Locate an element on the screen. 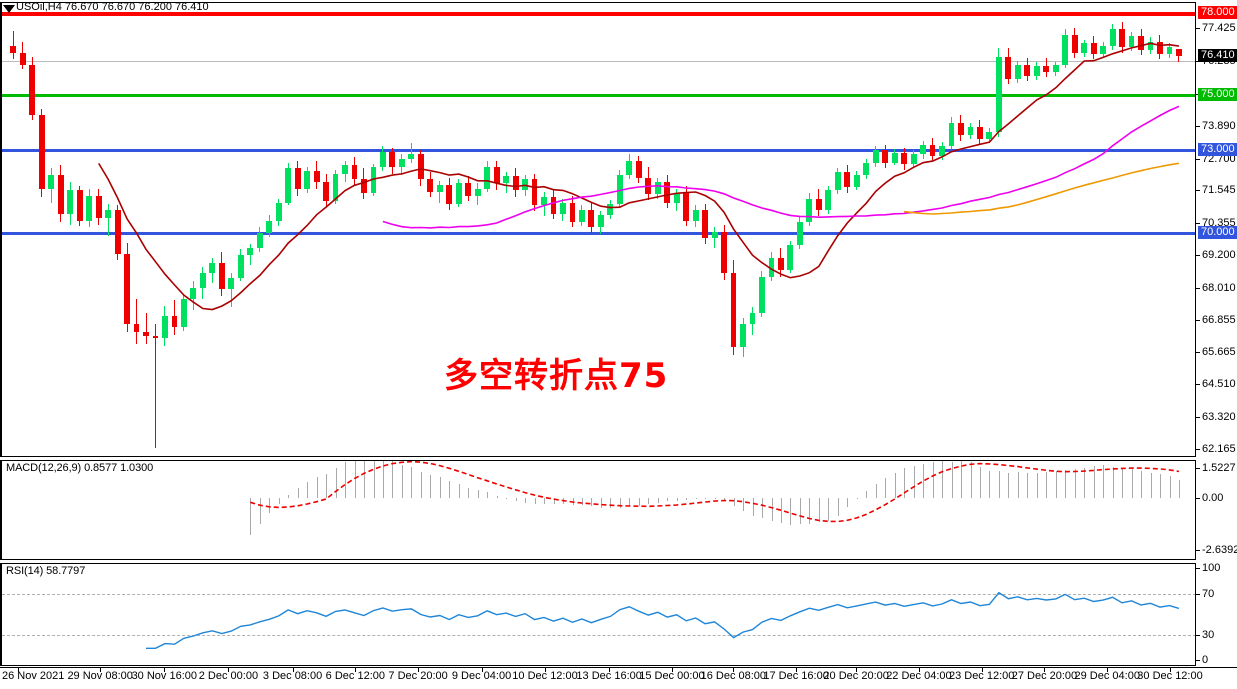  time-axis-tick: 15 Dec 00:00 is located at coordinates (672, 676).